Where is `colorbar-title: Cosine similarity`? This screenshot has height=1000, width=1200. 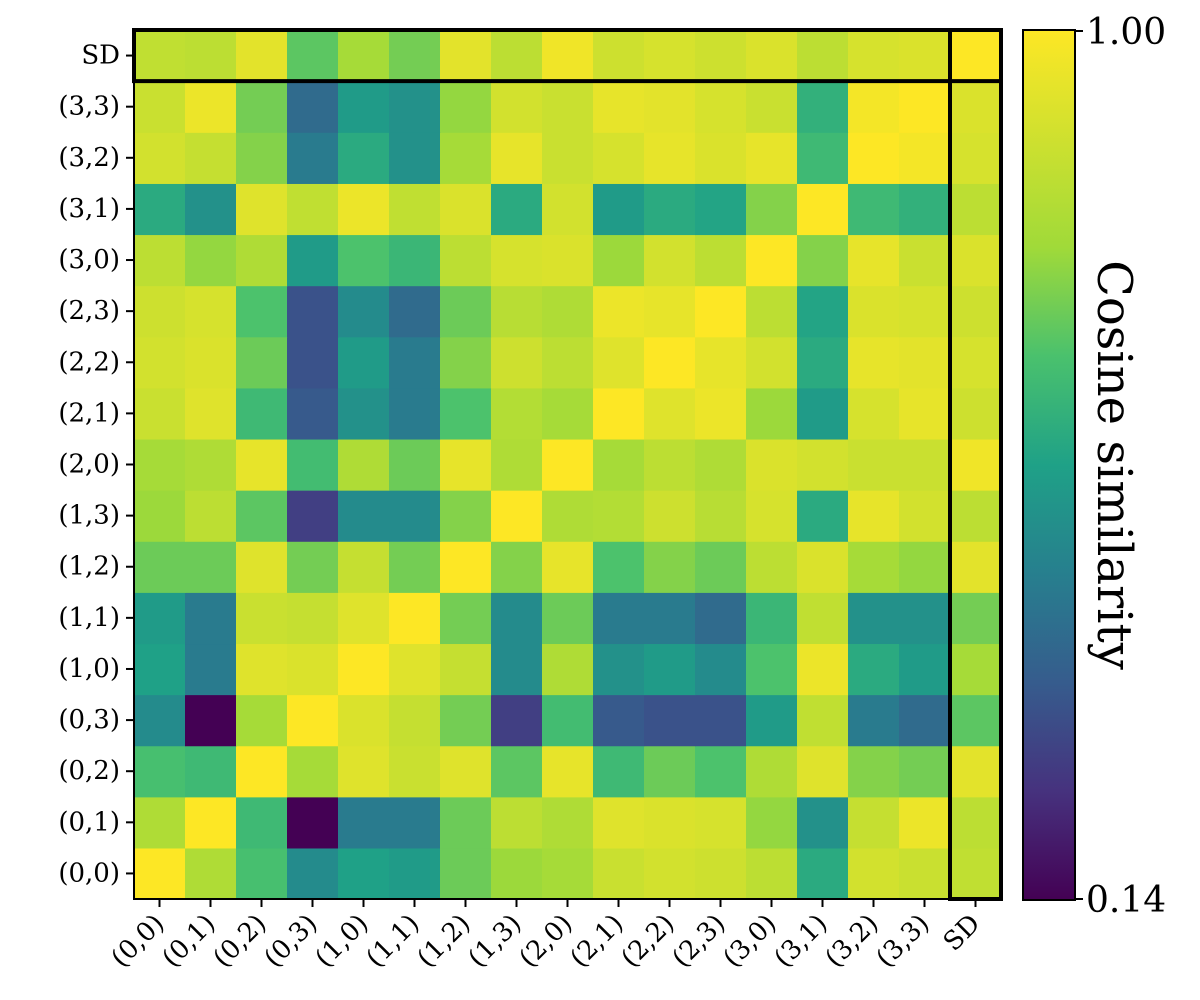
colorbar-title: Cosine similarity is located at coordinates (1114, 465).